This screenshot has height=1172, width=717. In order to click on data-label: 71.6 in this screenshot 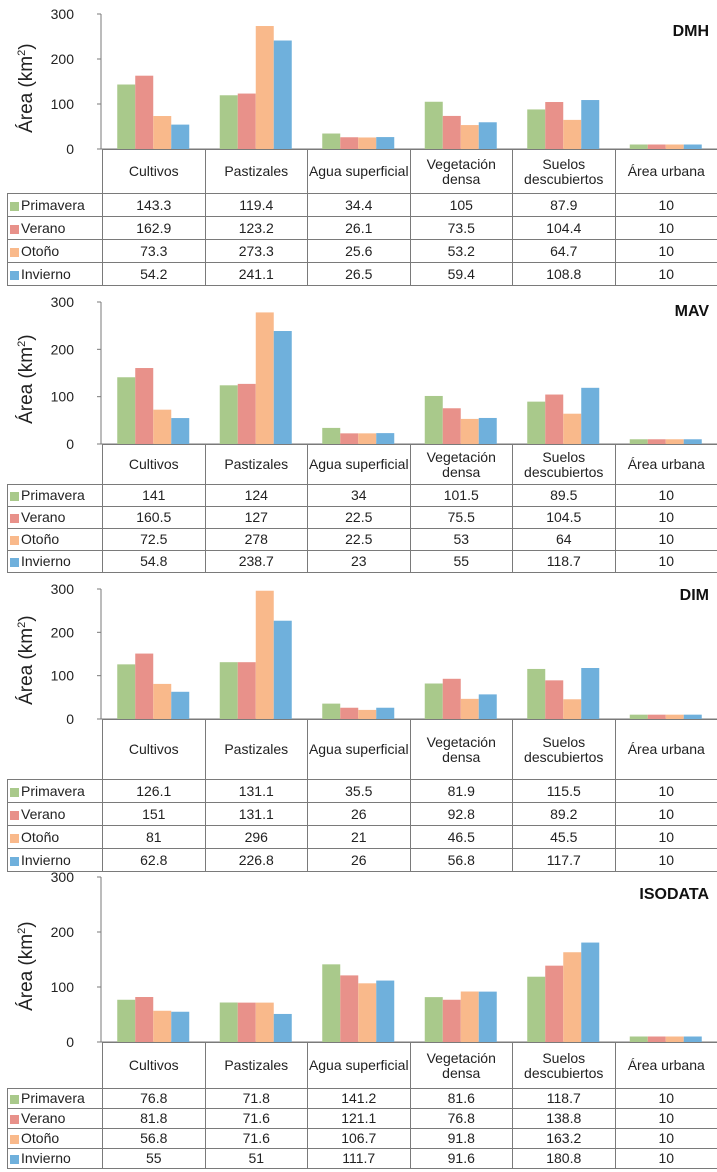, I will do `click(256, 1119)`.